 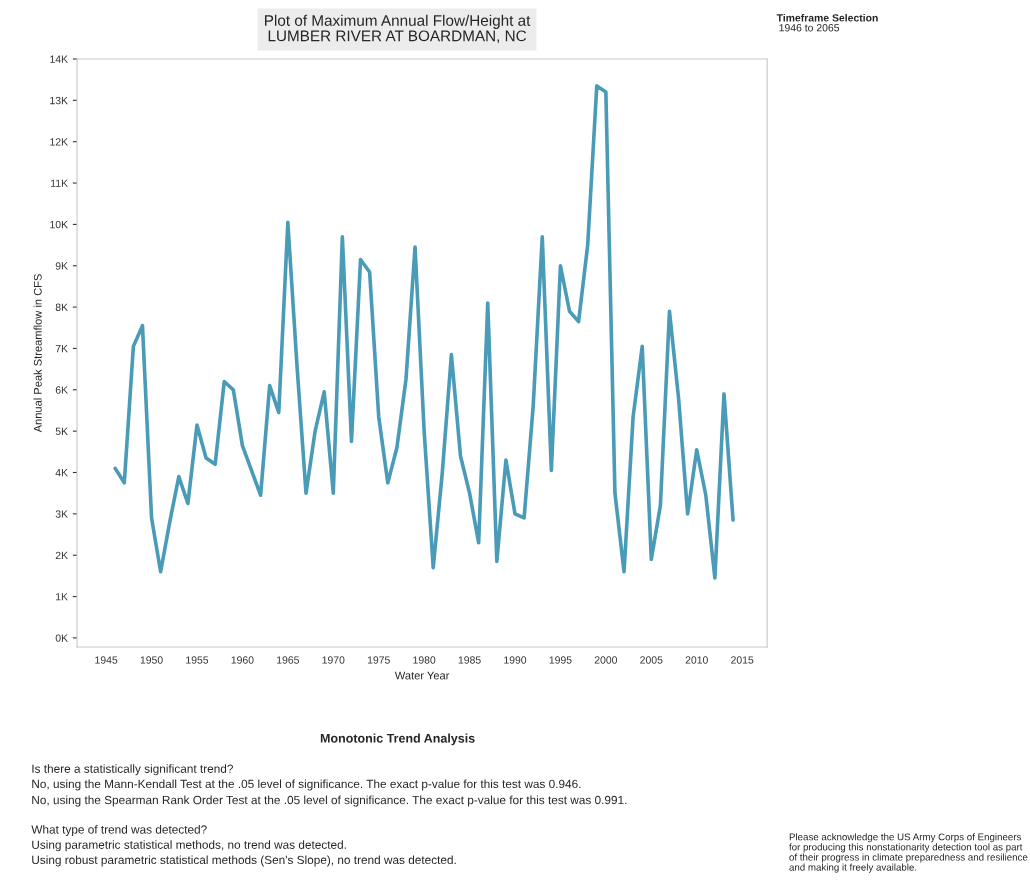 I want to click on x-tick-label: 2005, so click(x=651, y=660).